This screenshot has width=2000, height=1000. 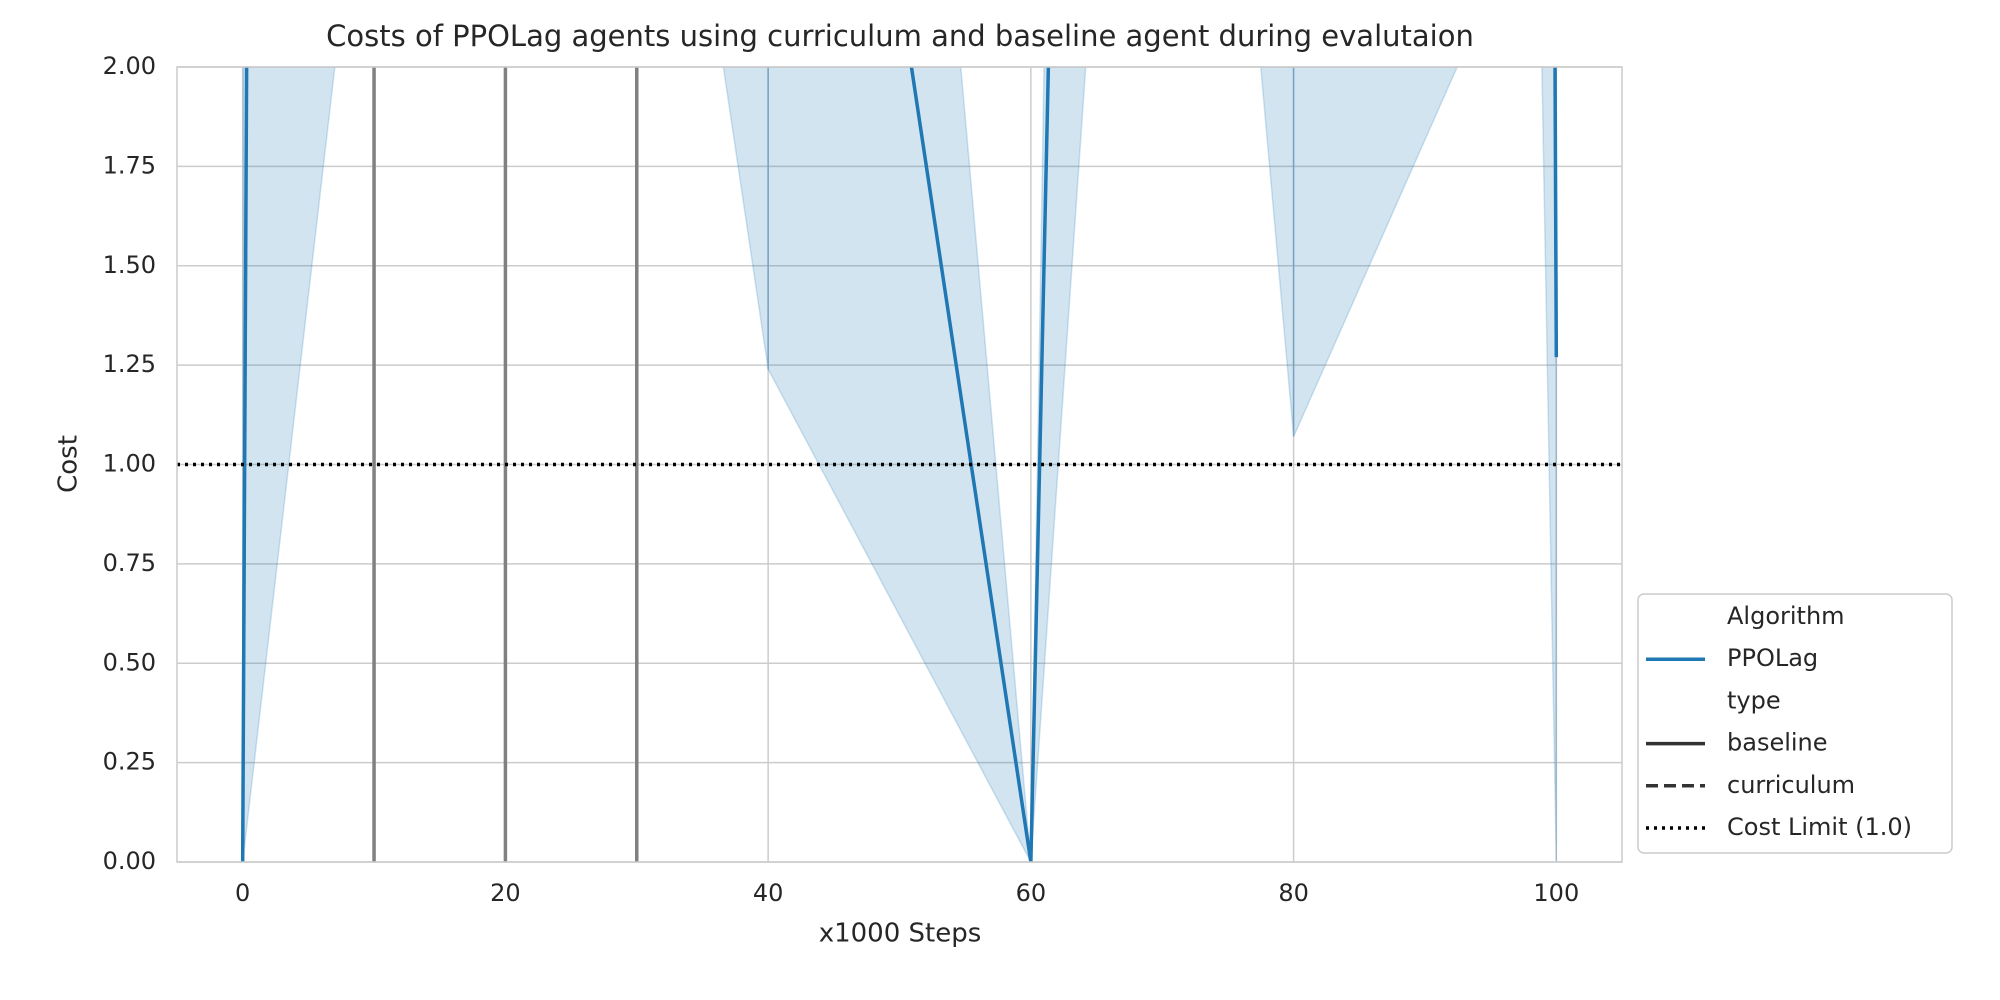 What do you see at coordinates (1293, 893) in the screenshot?
I see `x-tick-label: 80` at bounding box center [1293, 893].